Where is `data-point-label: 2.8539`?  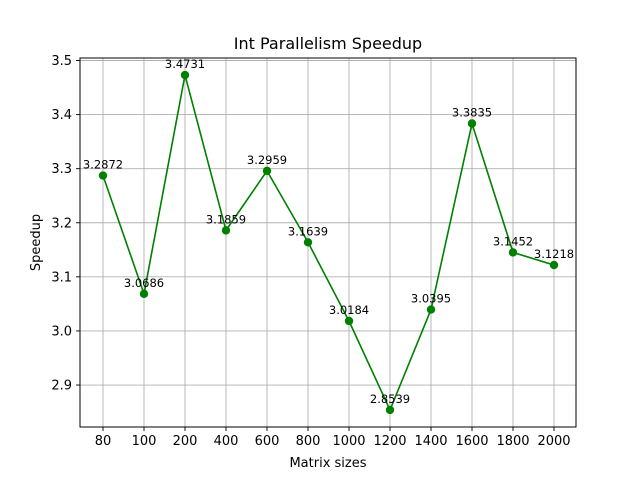
data-point-label: 2.8539 is located at coordinates (390, 399).